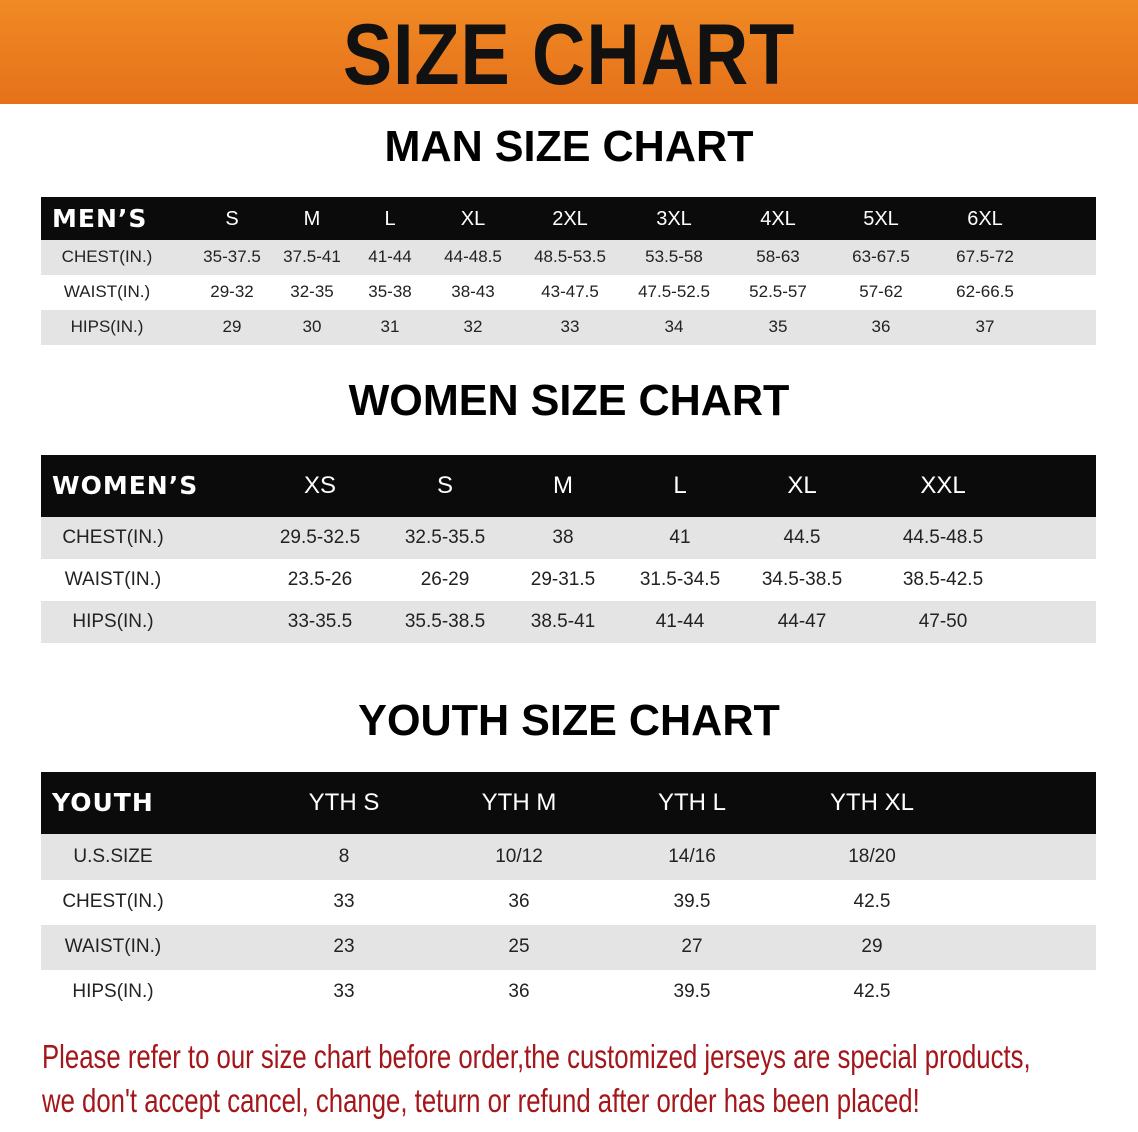  What do you see at coordinates (125, 485) in the screenshot?
I see `women-header-label: WOMEN’S` at bounding box center [125, 485].